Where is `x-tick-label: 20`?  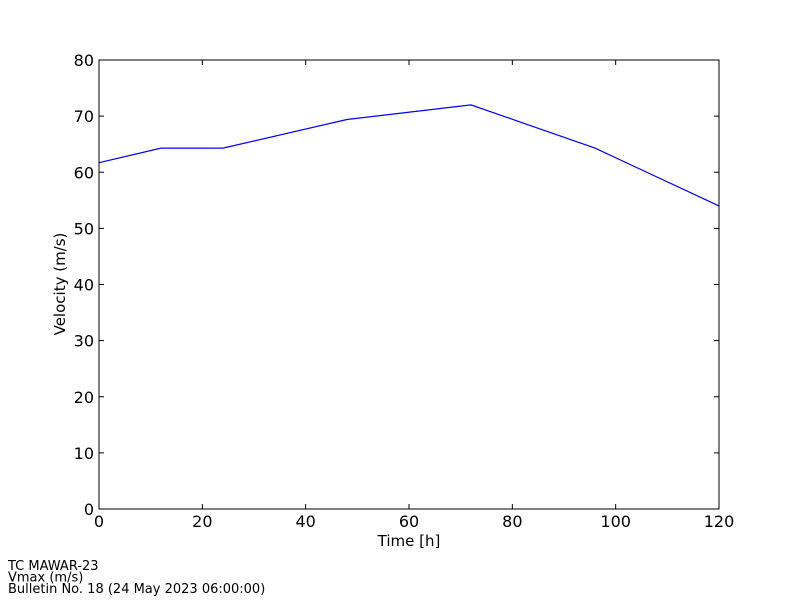 x-tick-label: 20 is located at coordinates (202, 521).